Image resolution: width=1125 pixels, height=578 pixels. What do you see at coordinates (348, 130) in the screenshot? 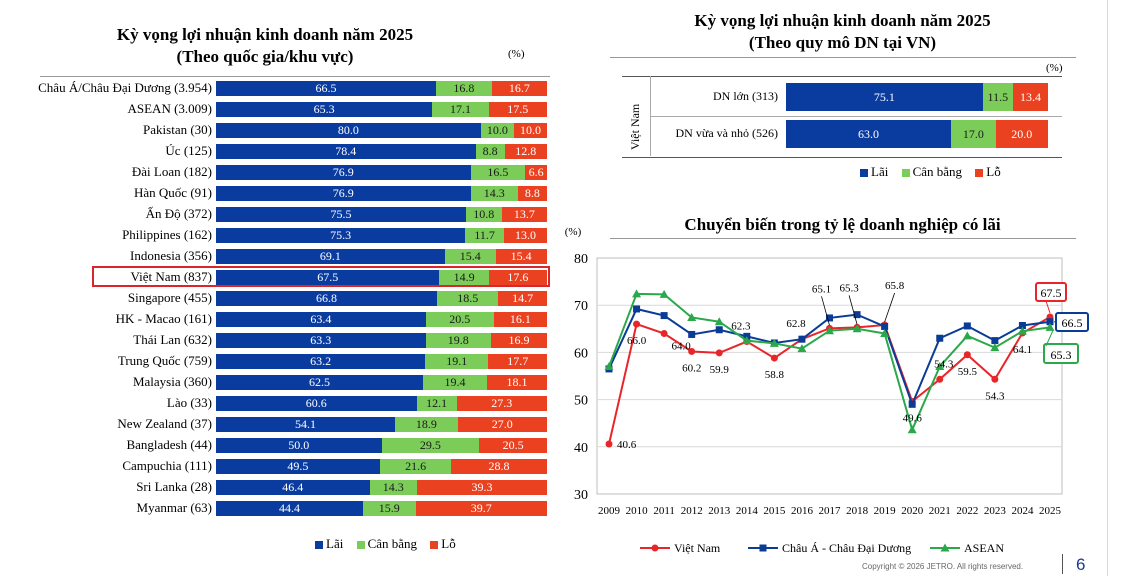
I see `bar-lai-pakistan-30: 80.0` at bounding box center [348, 130].